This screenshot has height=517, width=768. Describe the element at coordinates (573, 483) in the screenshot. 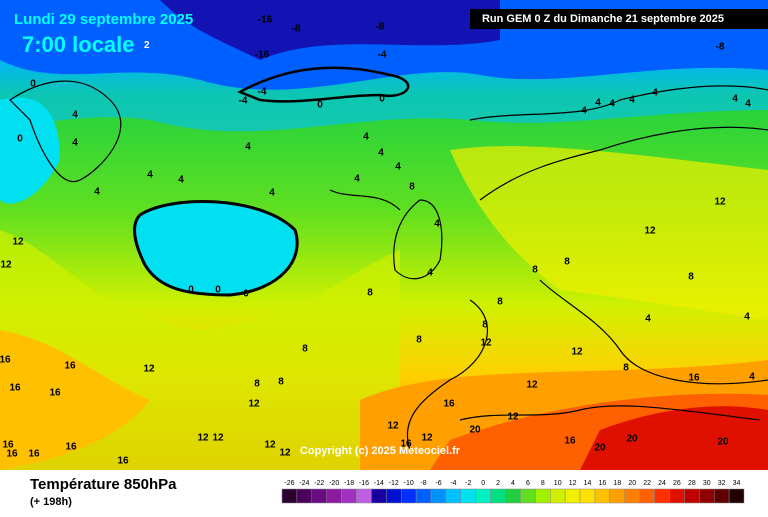

I see `colorbar-tick-label: 12` at that location.